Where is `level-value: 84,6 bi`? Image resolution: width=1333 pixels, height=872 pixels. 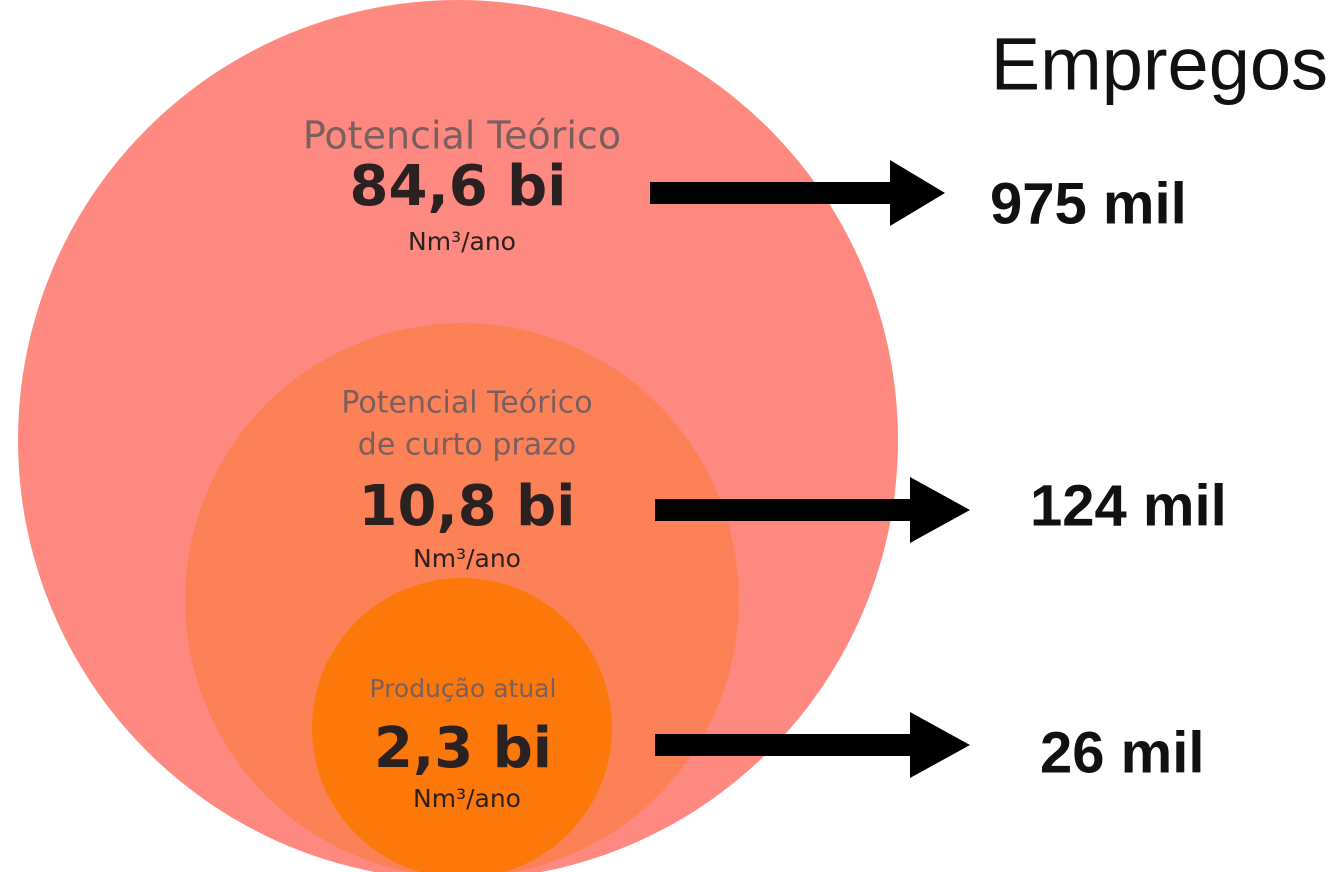
level-value: 84,6 bi is located at coordinates (458, 186).